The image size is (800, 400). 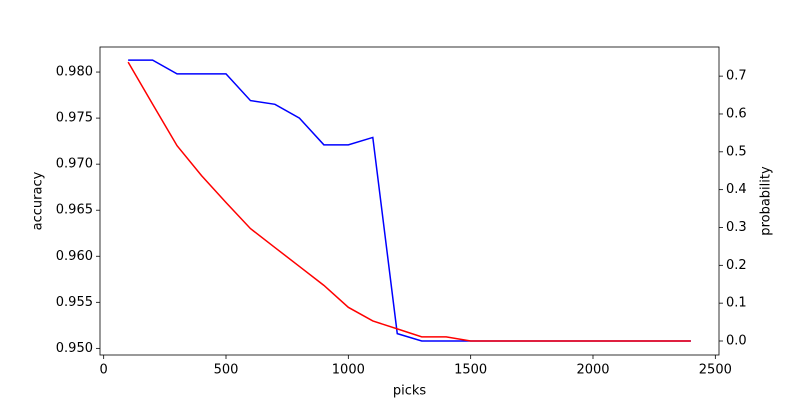 I want to click on y2-tick-label: 0.6, so click(x=736, y=113).